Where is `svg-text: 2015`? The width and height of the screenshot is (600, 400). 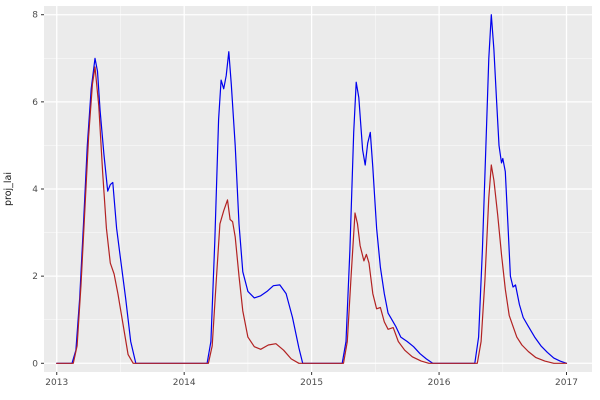
svg-text: 2015 is located at coordinates (311, 383).